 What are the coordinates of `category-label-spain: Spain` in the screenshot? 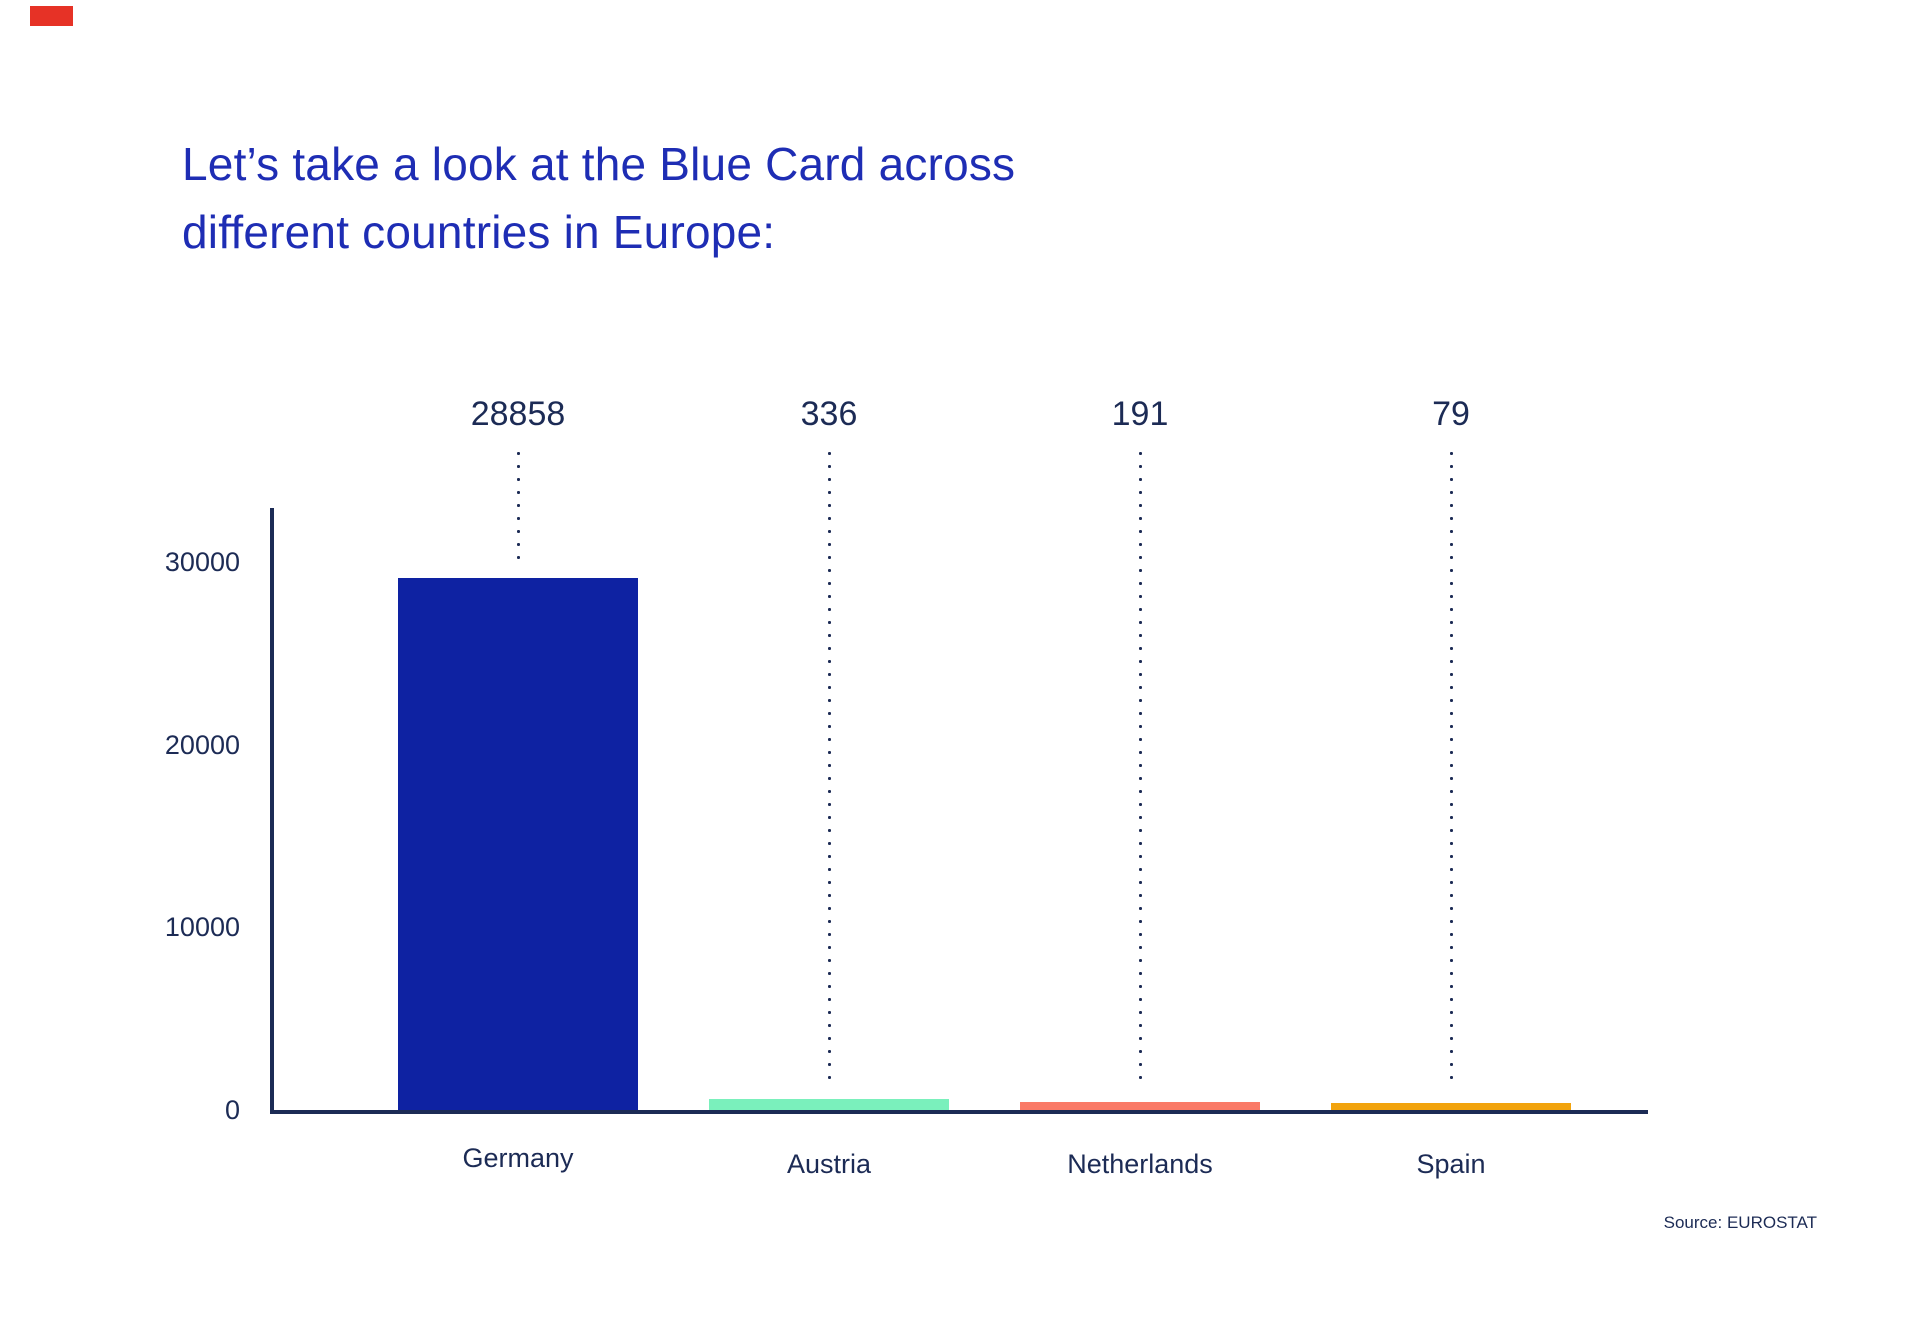 It's located at (1451, 1164).